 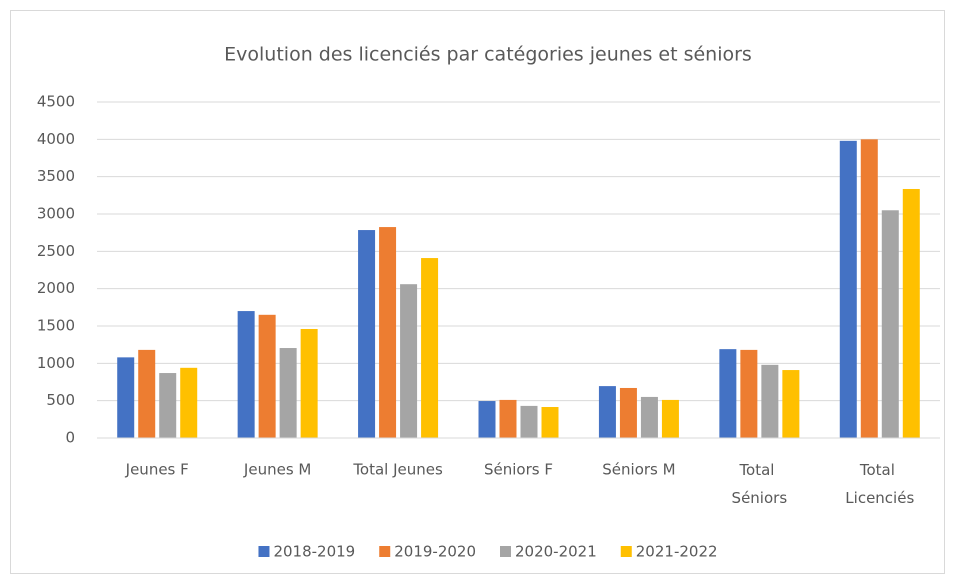 What do you see at coordinates (638, 470) in the screenshot?
I see `x-tick-label: Séniors M` at bounding box center [638, 470].